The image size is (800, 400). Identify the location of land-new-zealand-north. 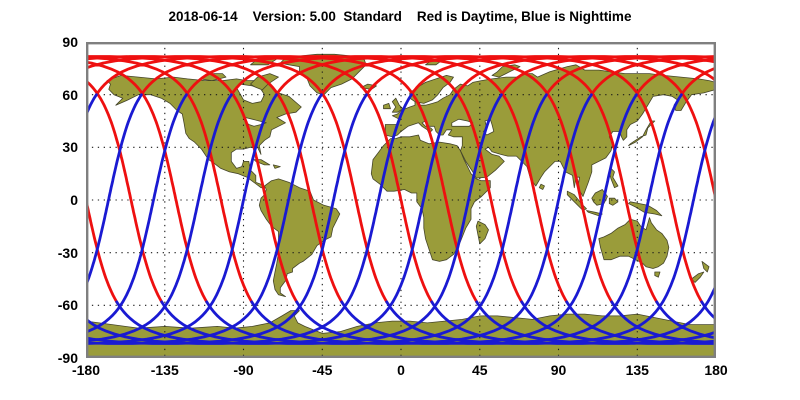
(705, 267).